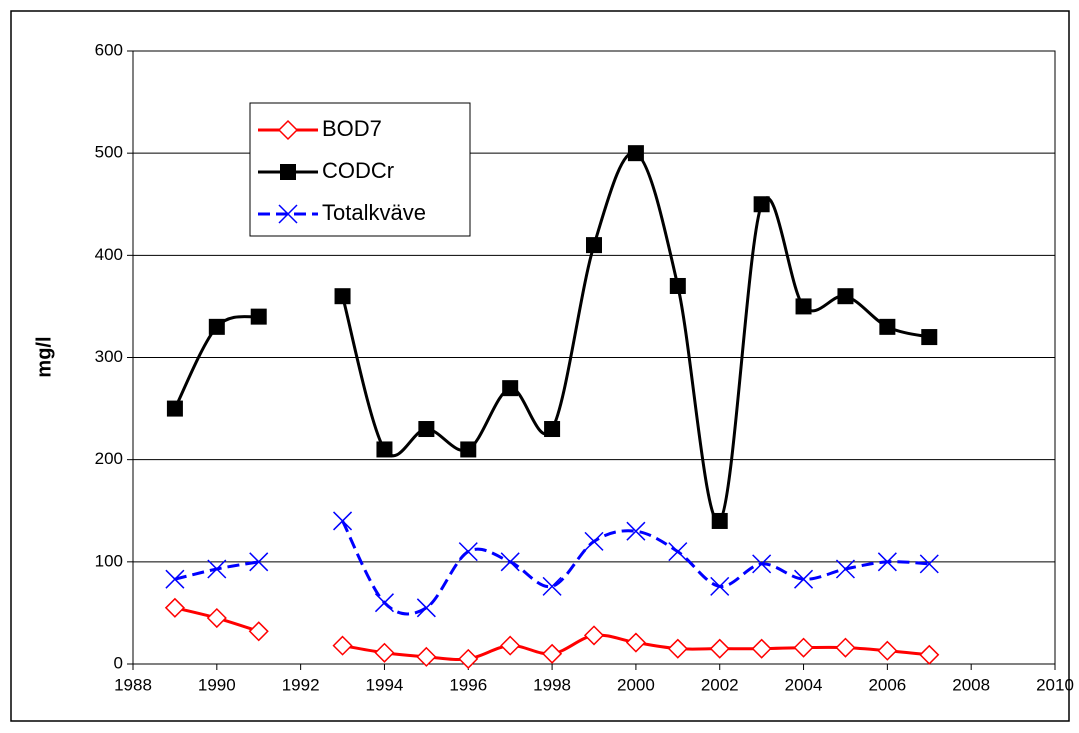 This screenshot has width=1079, height=733. What do you see at coordinates (636, 684) in the screenshot?
I see `x-tick-label: 2000` at bounding box center [636, 684].